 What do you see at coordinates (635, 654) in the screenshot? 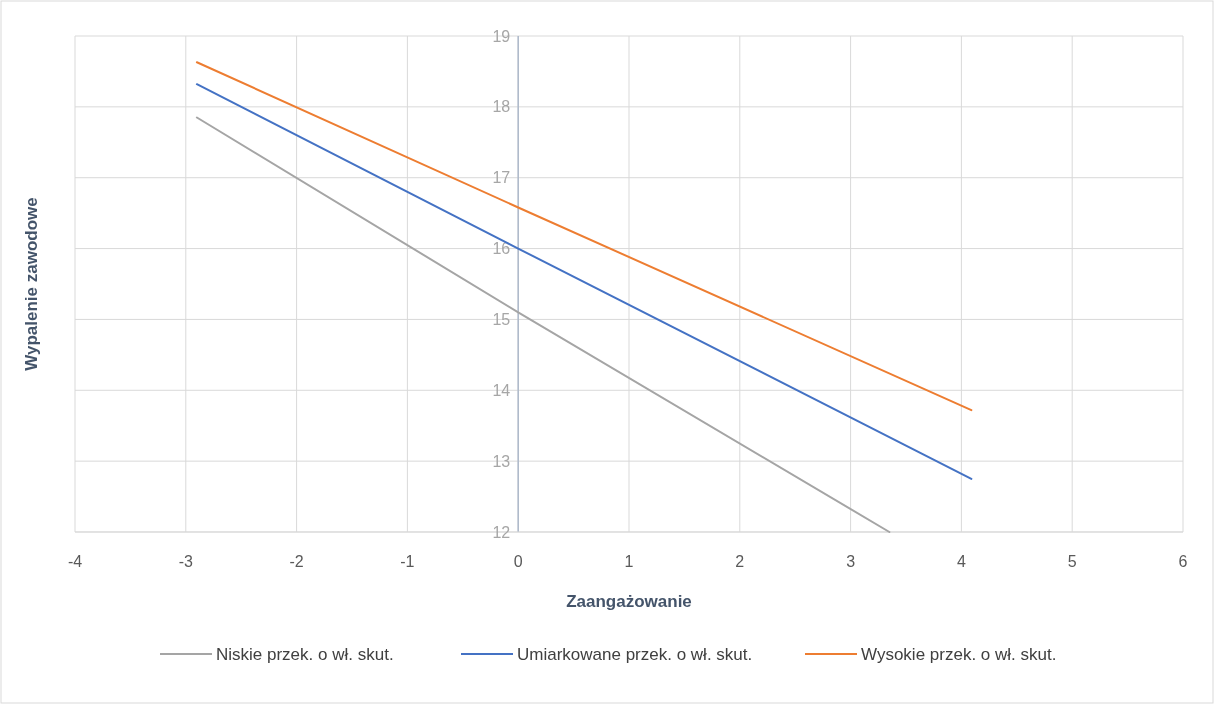
I see `legend-label: Umiarkowane przek. o wł. skut.` at bounding box center [635, 654].